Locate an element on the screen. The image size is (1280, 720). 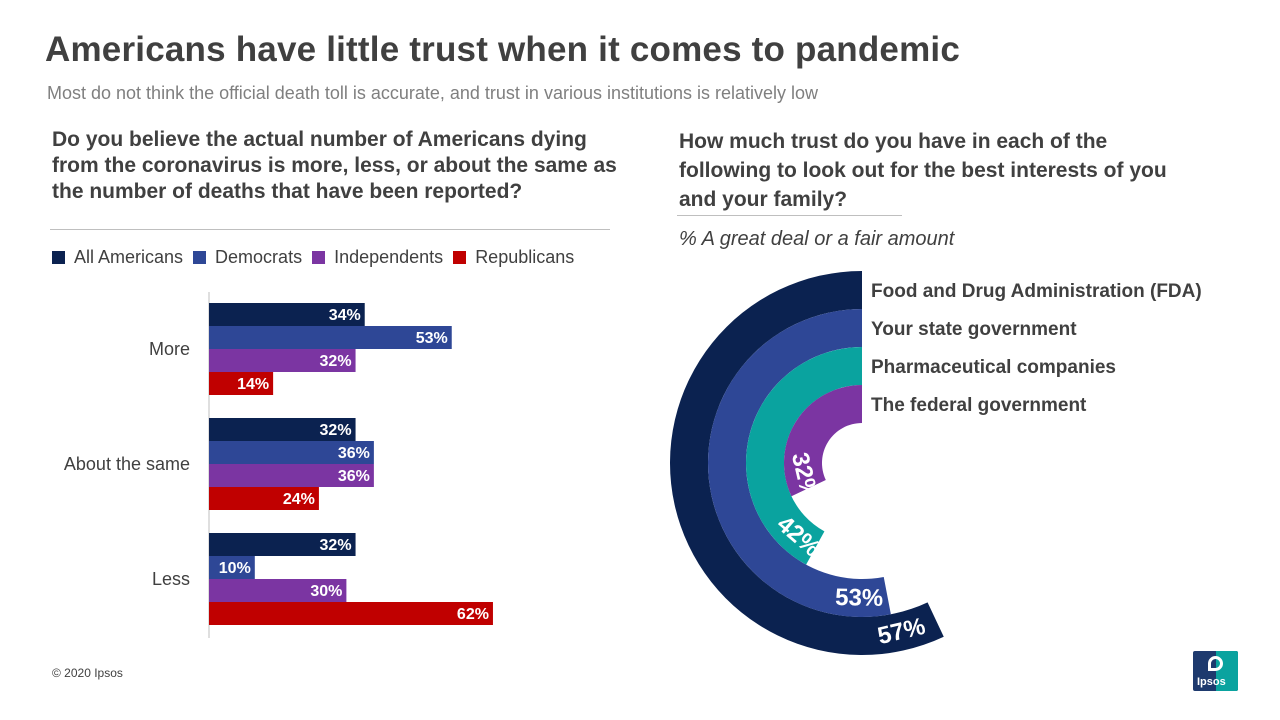
ring-label-your-state-government: 53% is located at coordinates (859, 598).